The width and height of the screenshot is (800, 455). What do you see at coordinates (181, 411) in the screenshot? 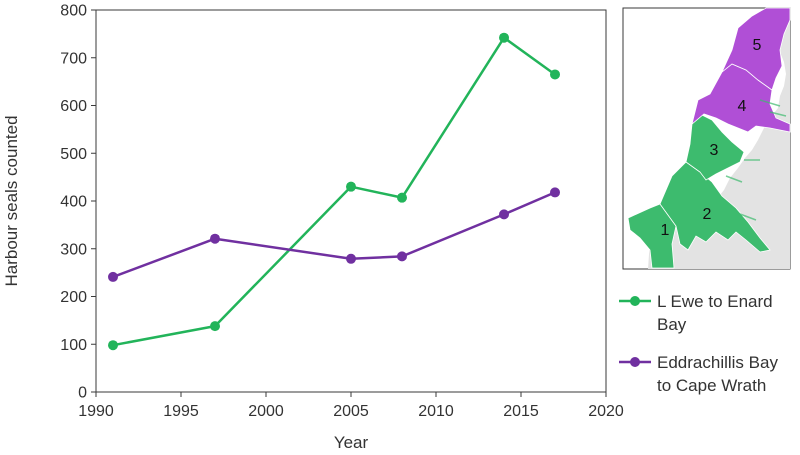
I see `x-tick-label: 1995` at bounding box center [181, 411].